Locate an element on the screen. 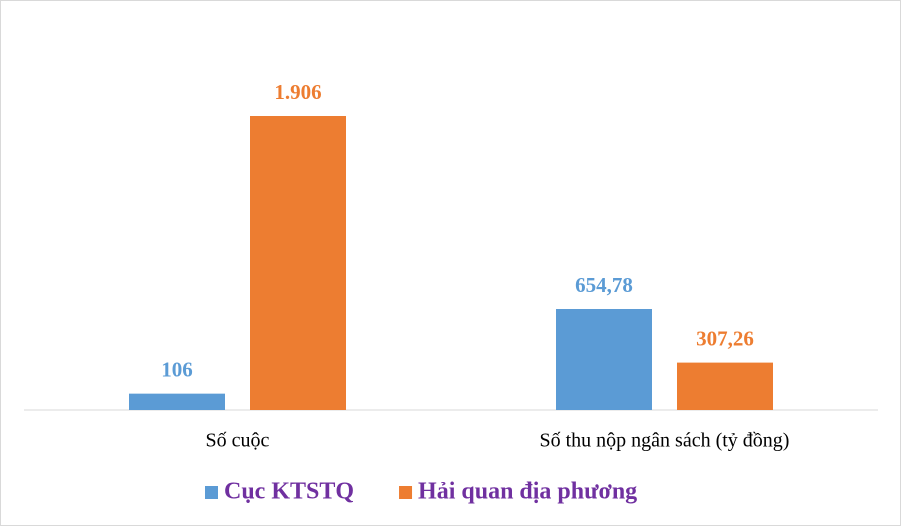 This screenshot has width=902, height=527. value-label: 307,26 is located at coordinates (725, 338).